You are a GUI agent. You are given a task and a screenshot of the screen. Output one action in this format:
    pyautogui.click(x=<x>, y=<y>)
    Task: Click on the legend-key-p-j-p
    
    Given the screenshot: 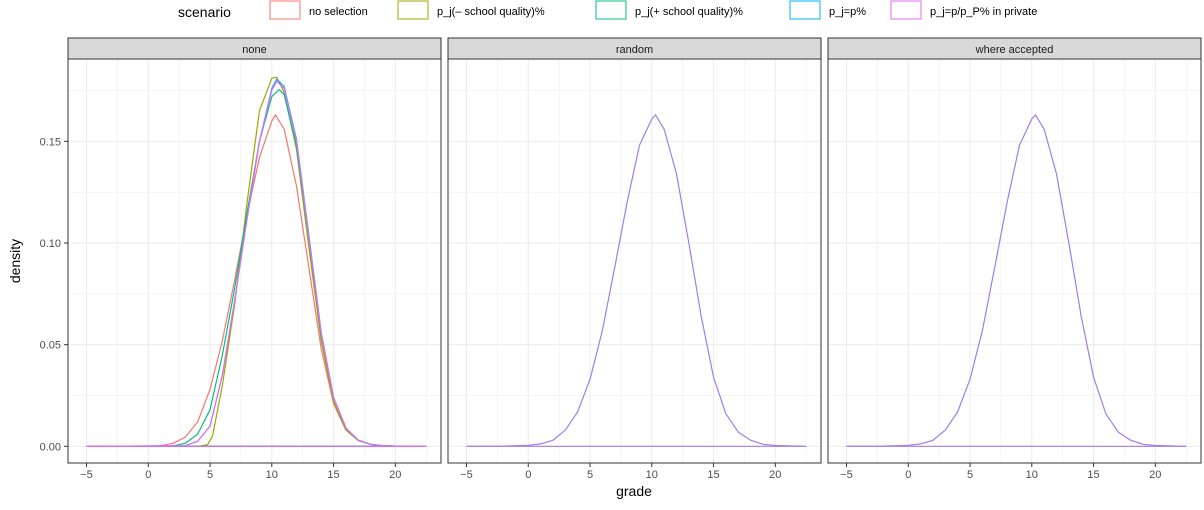 What is the action you would take?
    pyautogui.click(x=805, y=10)
    